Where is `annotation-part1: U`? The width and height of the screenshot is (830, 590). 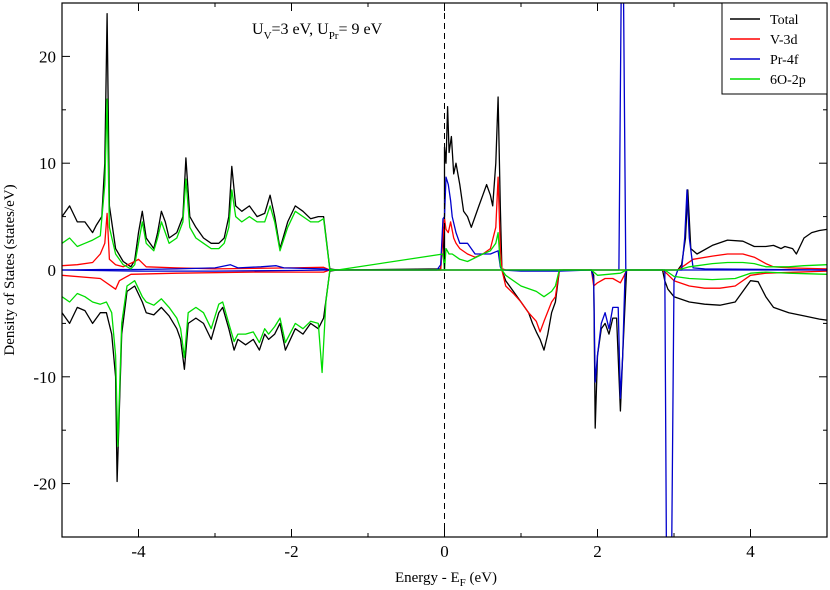
annotation-part1: U is located at coordinates (258, 29).